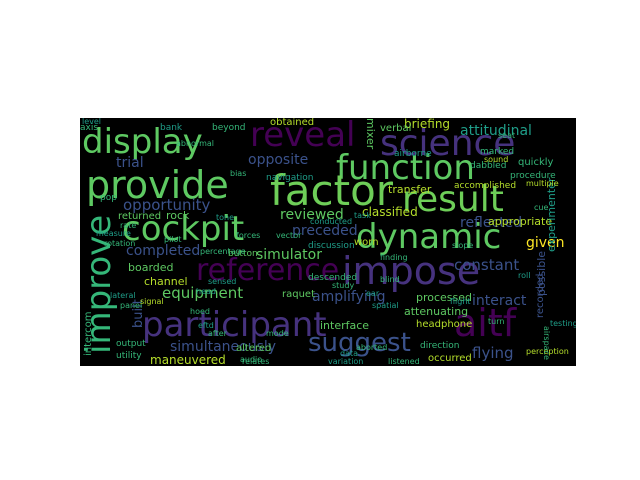  Describe the element at coordinates (268, 270) in the screenshot. I see `word-reference: reference` at that location.